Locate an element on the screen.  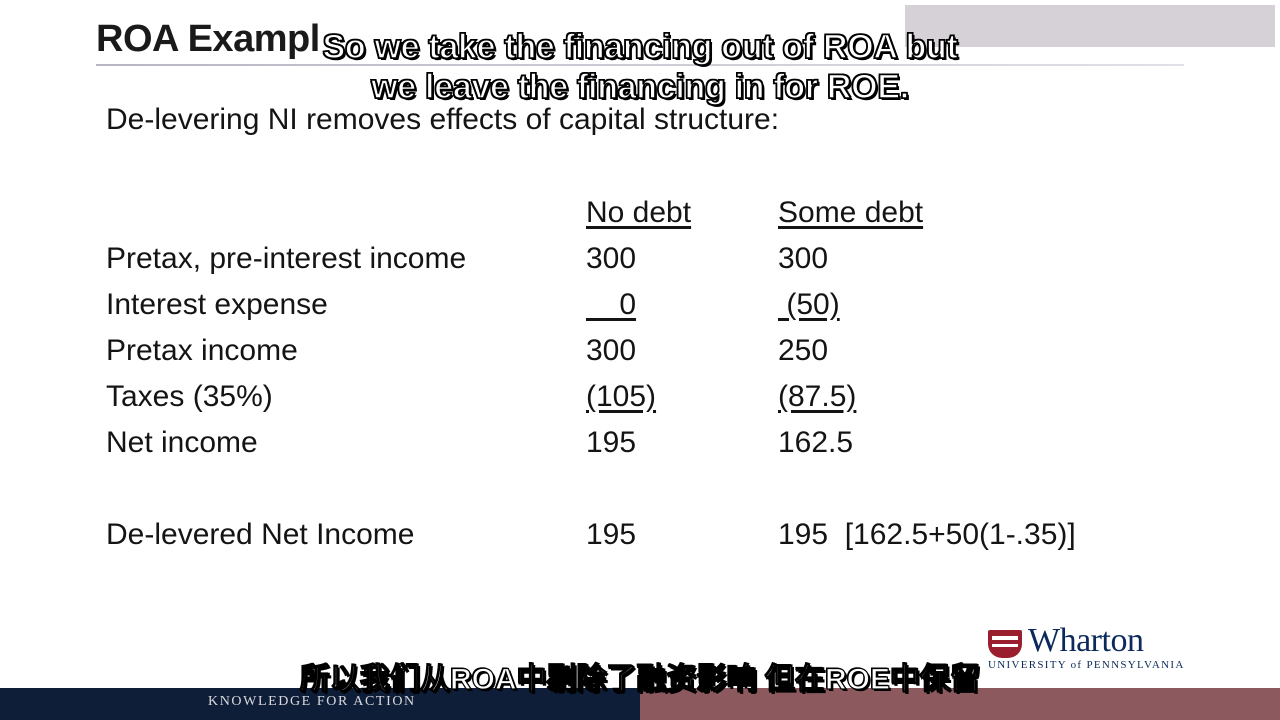
subtitle-zh: 所以我们从ROA中剔除了融资影响 但在ROE中保留 is located at coordinates (639, 679).